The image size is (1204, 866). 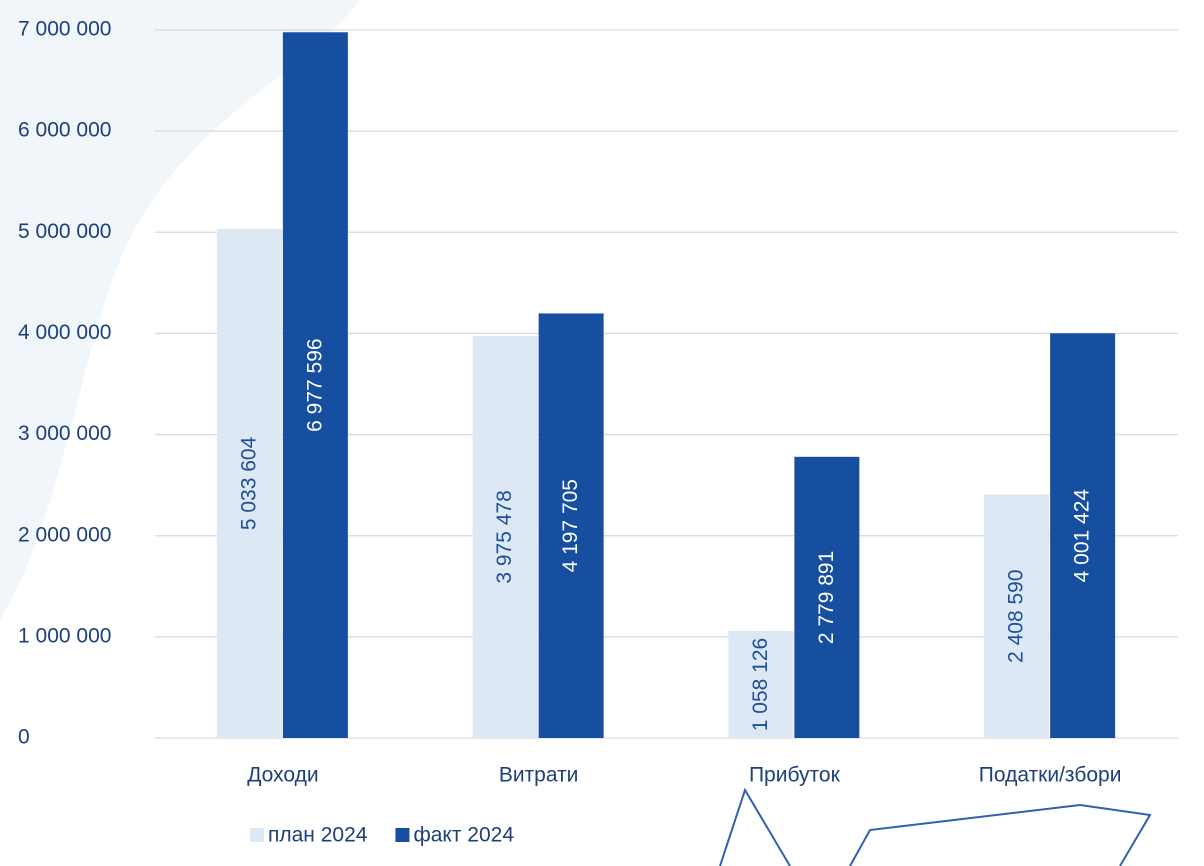 I want to click on data-label: 2 408 590, so click(x=1016, y=615).